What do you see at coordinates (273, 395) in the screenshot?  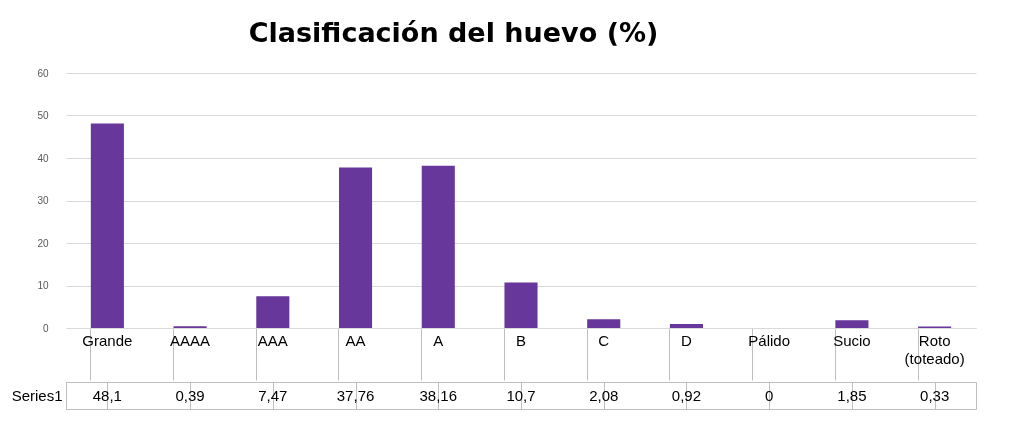 I see `data-label: 7,47` at bounding box center [273, 395].